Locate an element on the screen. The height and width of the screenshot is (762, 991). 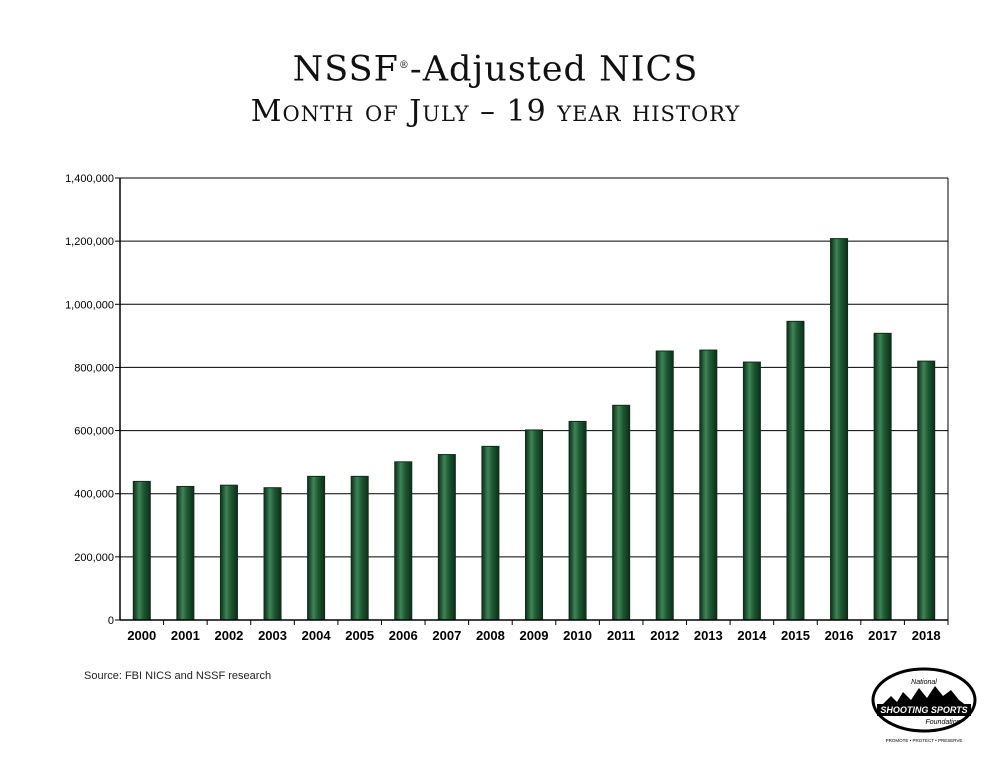
y-tick-label: 1,000,000 is located at coordinates (89, 305).